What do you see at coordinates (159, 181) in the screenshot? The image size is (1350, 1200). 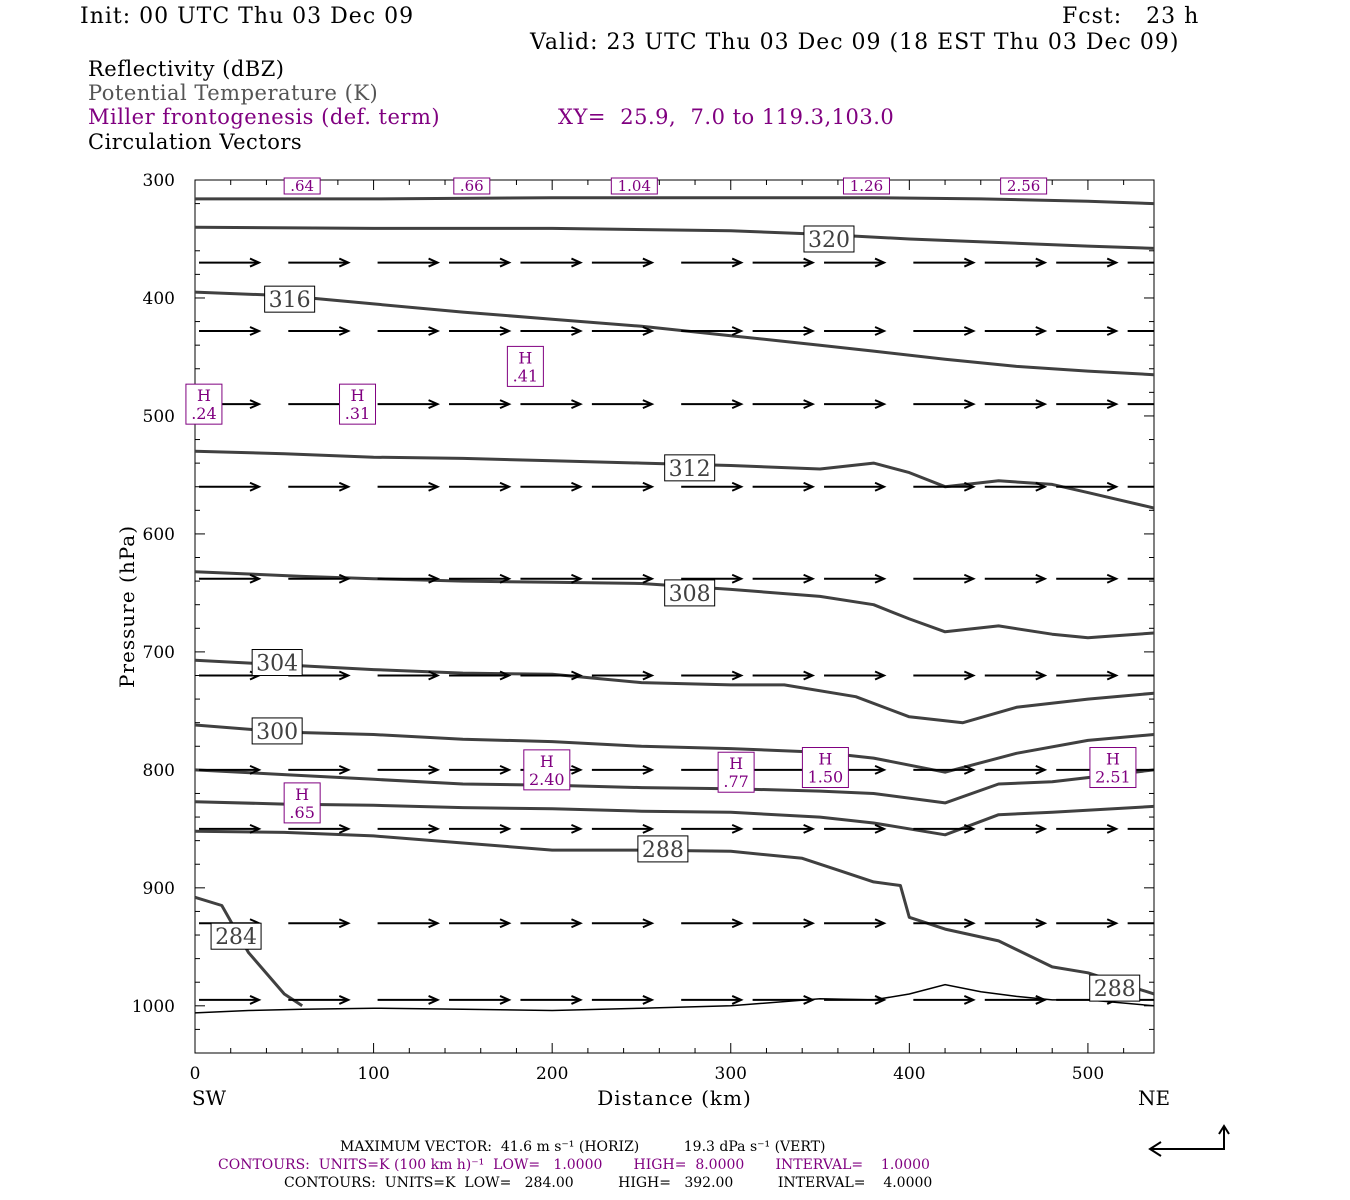 I see `y-tick-label: 300` at bounding box center [159, 181].